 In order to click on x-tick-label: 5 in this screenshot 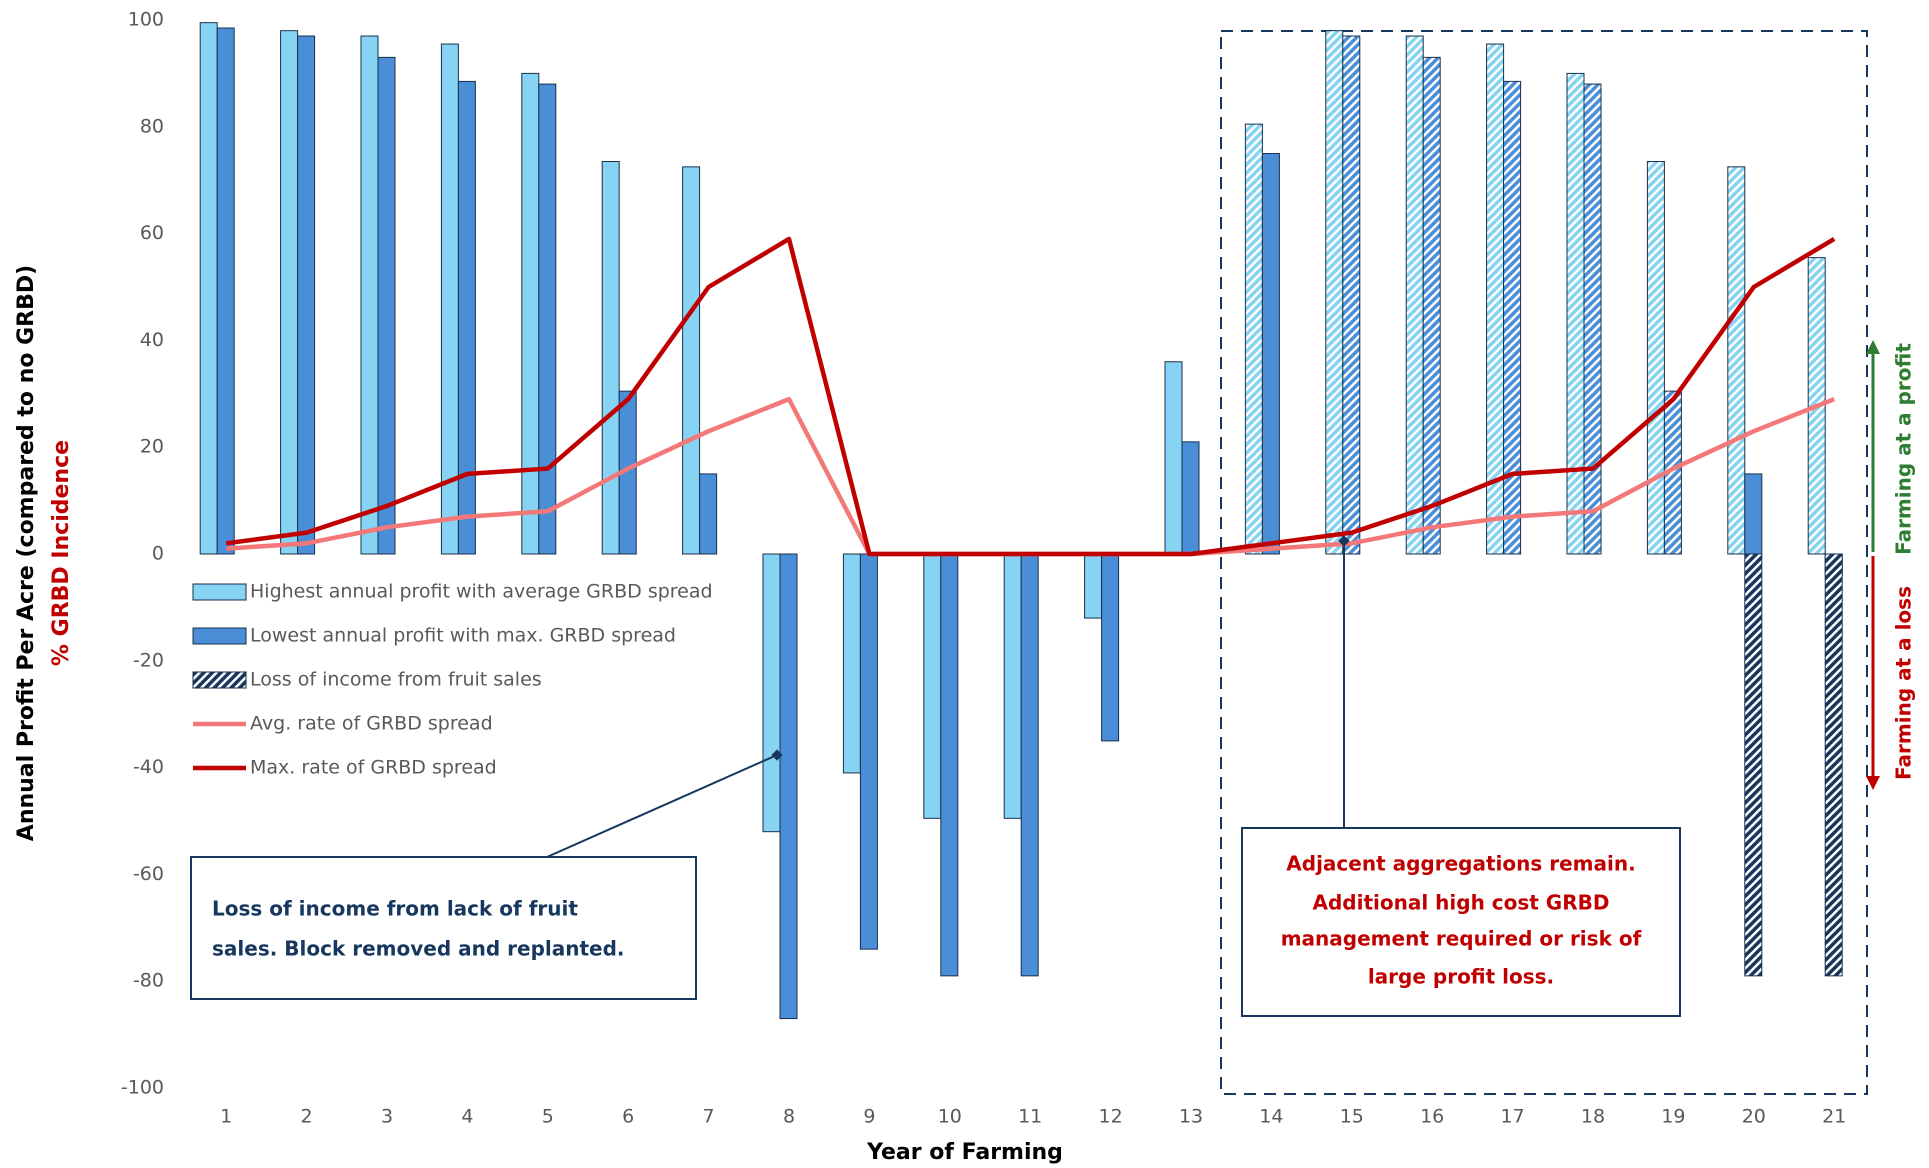, I will do `click(548, 1117)`.